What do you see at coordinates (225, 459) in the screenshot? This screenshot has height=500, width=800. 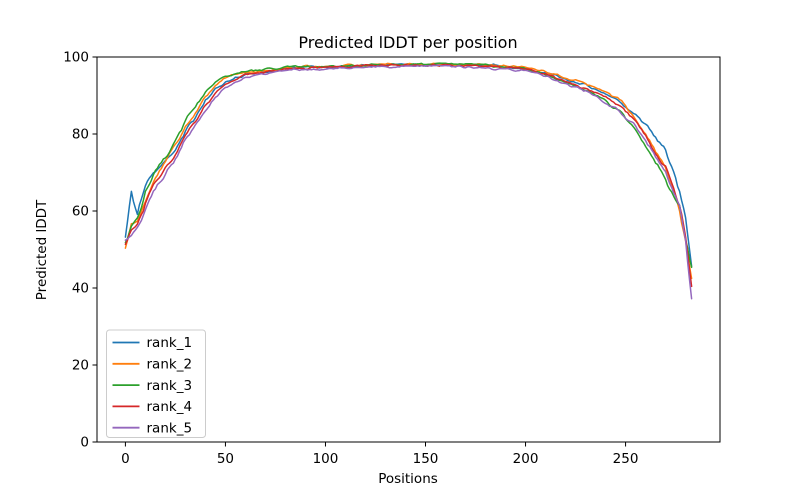 I see `x-tick-label: 50` at bounding box center [225, 459].